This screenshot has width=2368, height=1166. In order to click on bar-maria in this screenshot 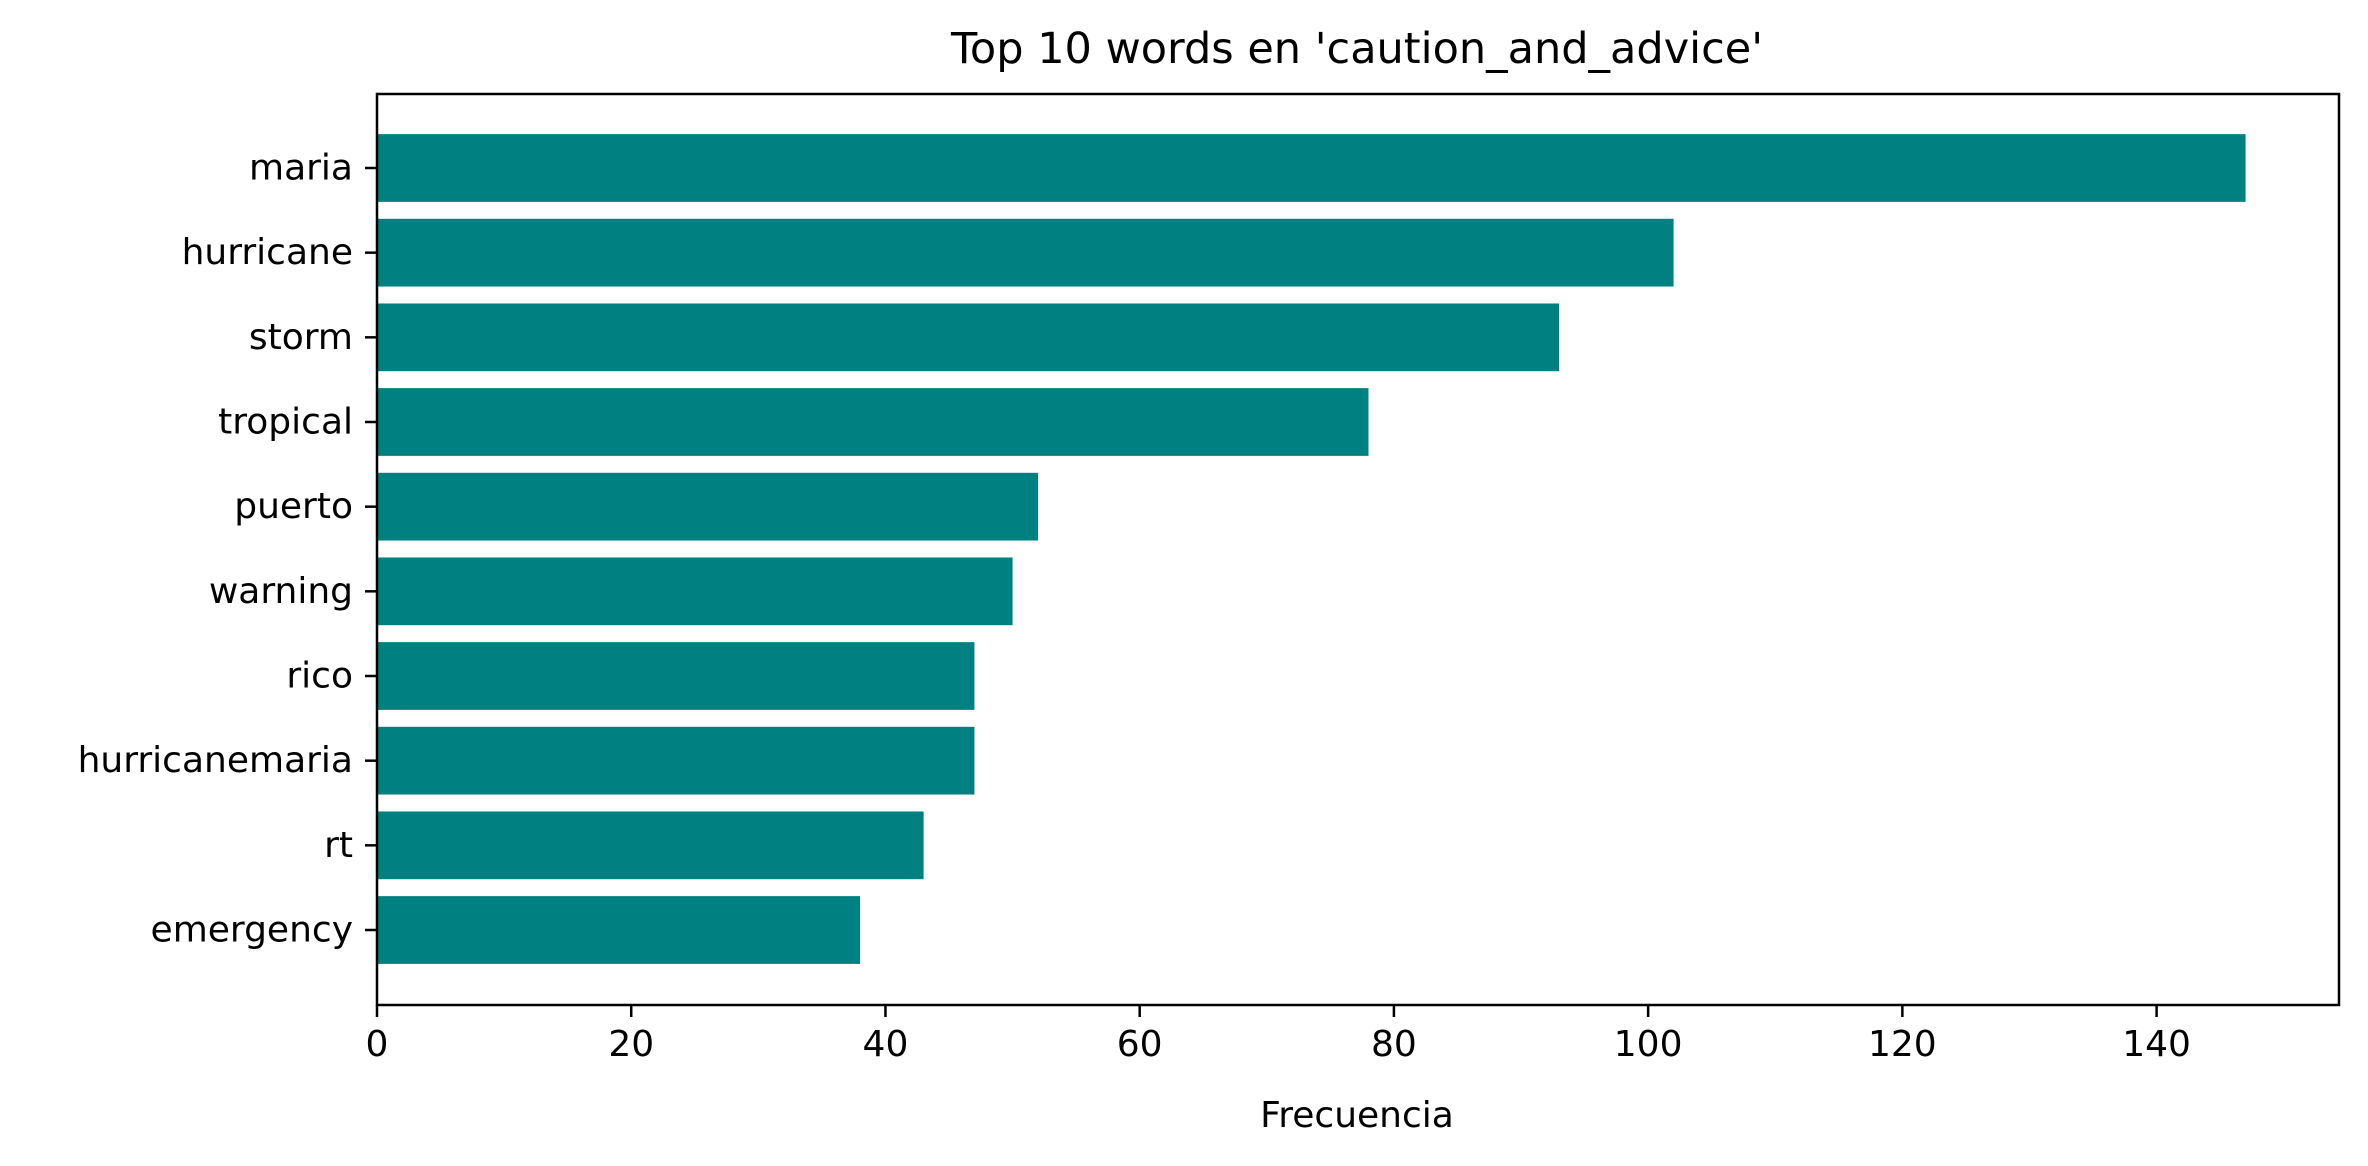, I will do `click(1311, 168)`.